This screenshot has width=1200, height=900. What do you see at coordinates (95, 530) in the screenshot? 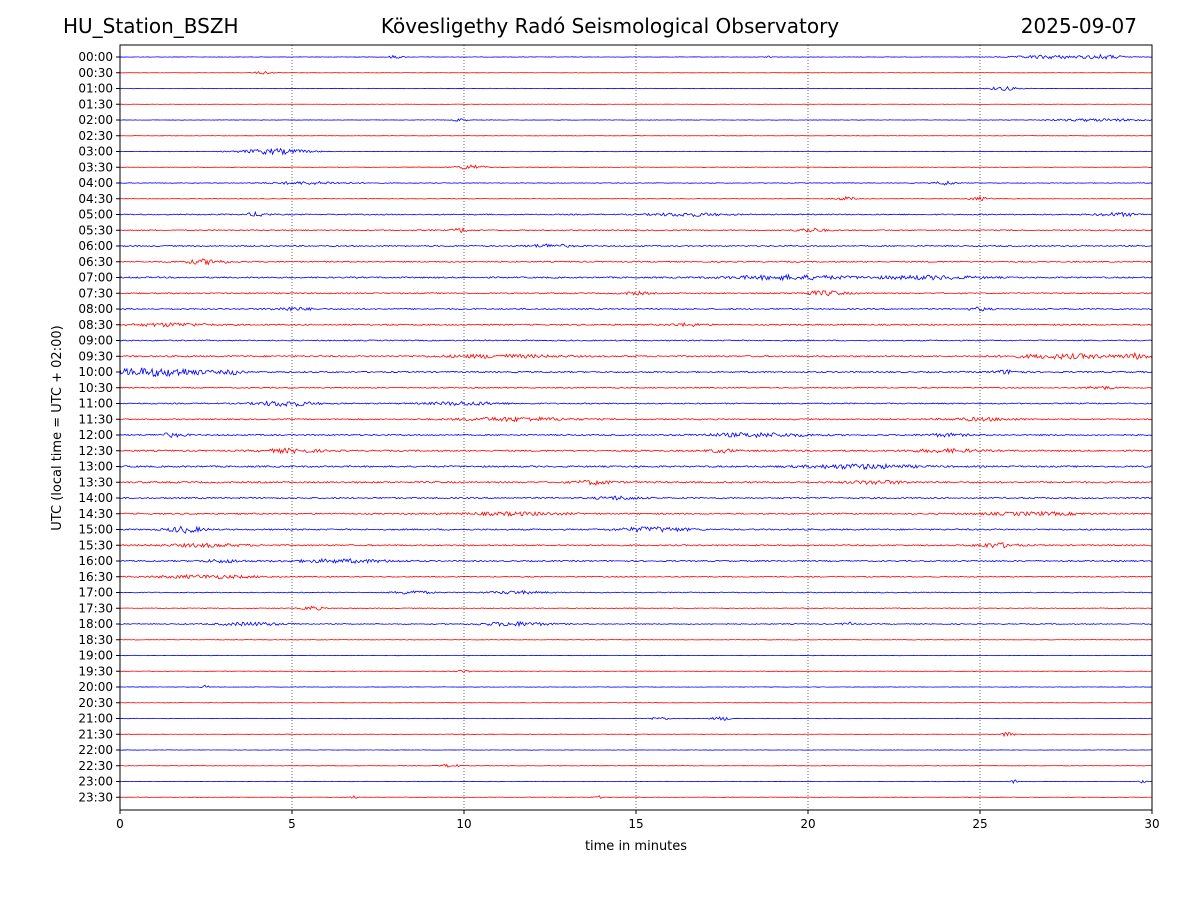
I see `y-tick-label: 15:00` at bounding box center [95, 530].